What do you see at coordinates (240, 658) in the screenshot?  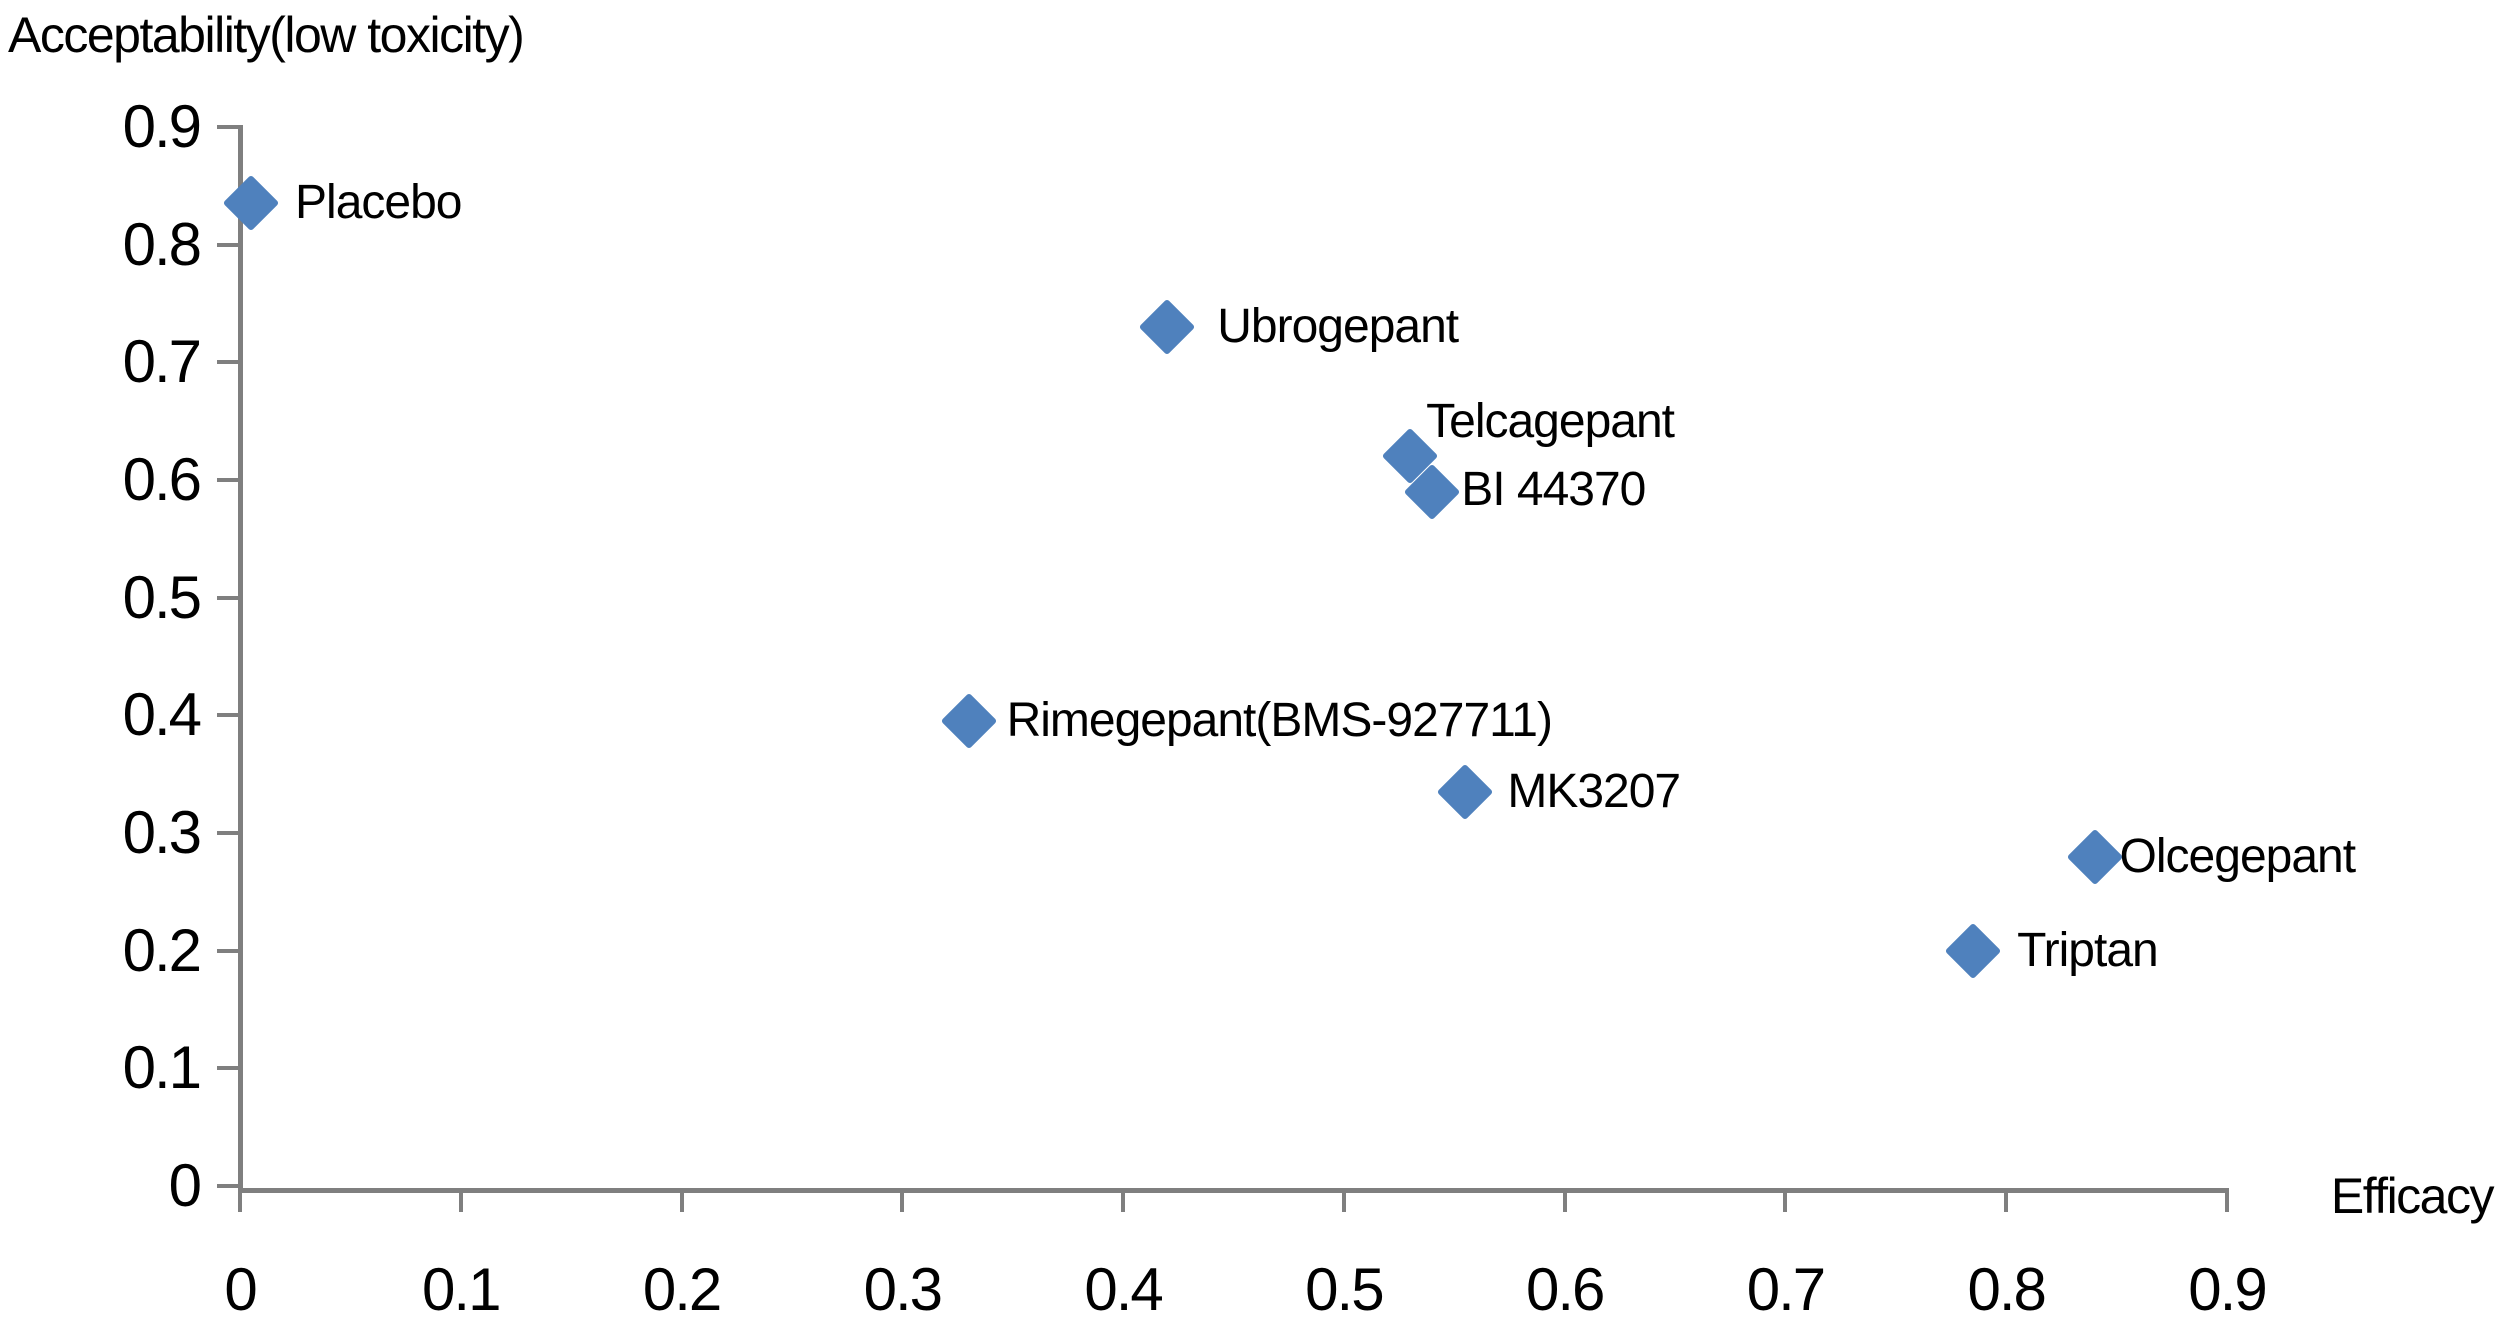 I see `y-axis-line` at bounding box center [240, 658].